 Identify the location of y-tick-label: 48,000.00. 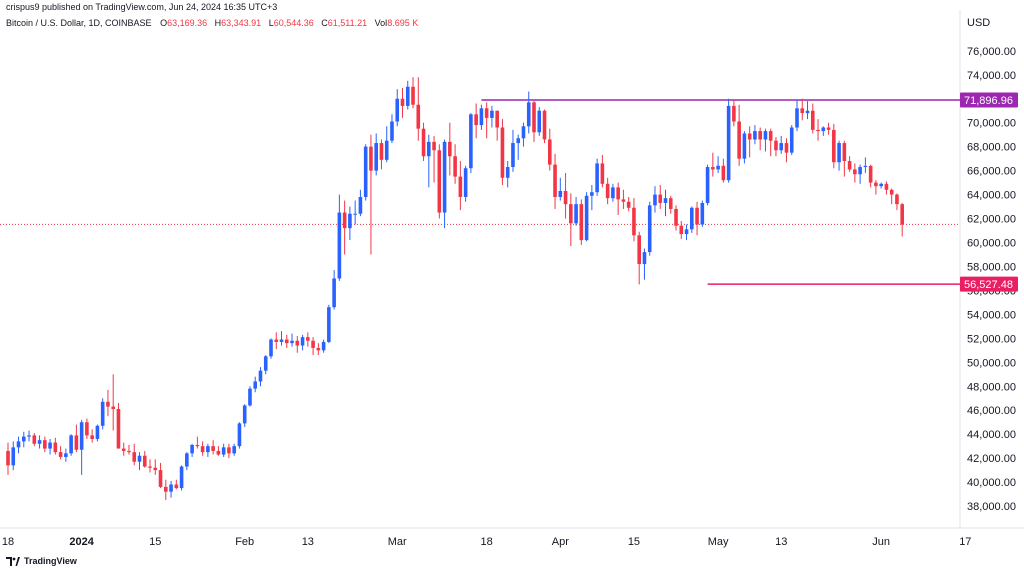
(991, 387).